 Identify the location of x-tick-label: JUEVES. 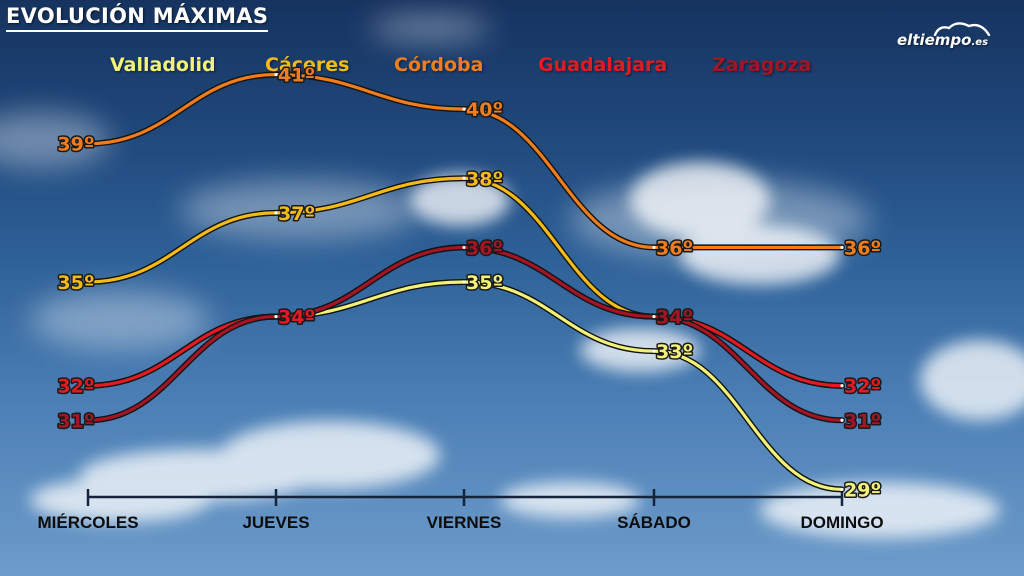
(275, 522).